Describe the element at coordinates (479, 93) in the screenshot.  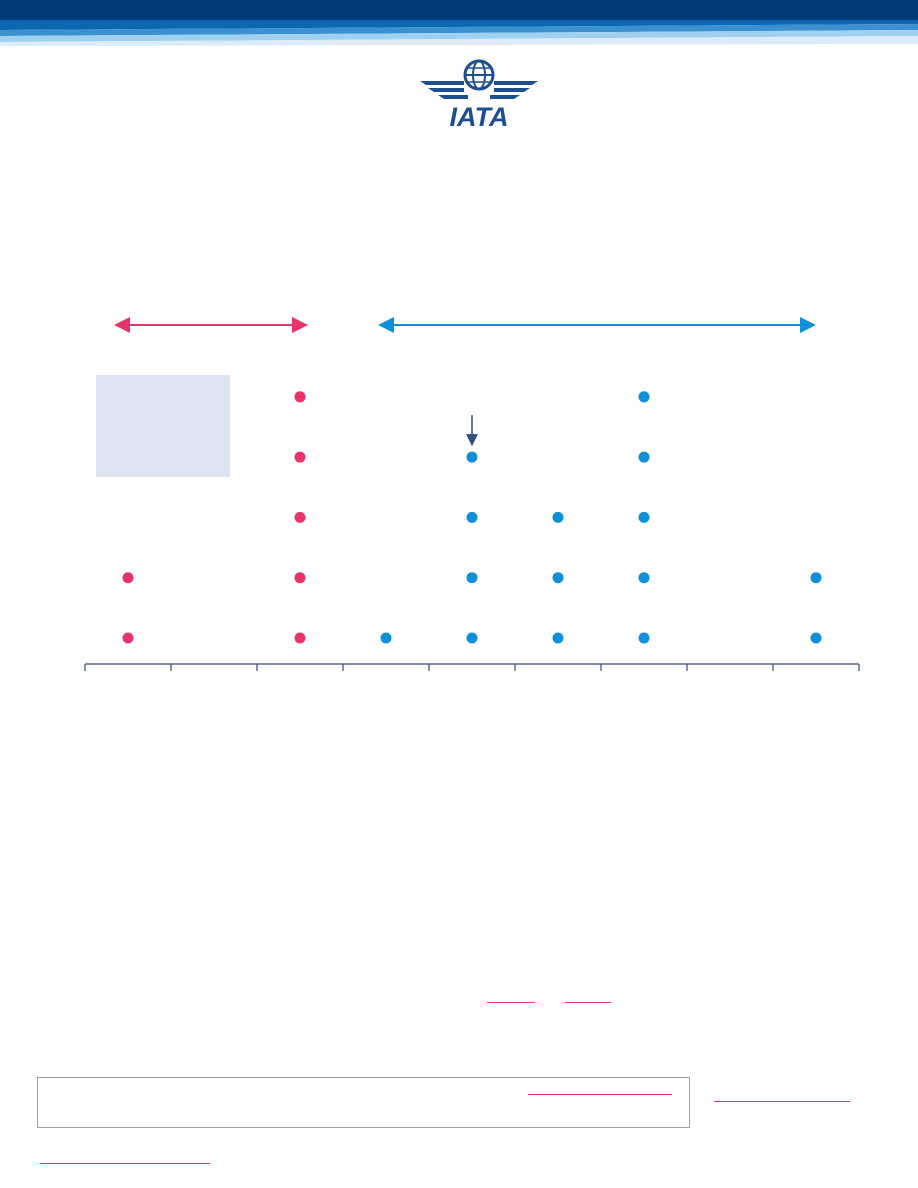
I see `iata-logo: IATA` at that location.